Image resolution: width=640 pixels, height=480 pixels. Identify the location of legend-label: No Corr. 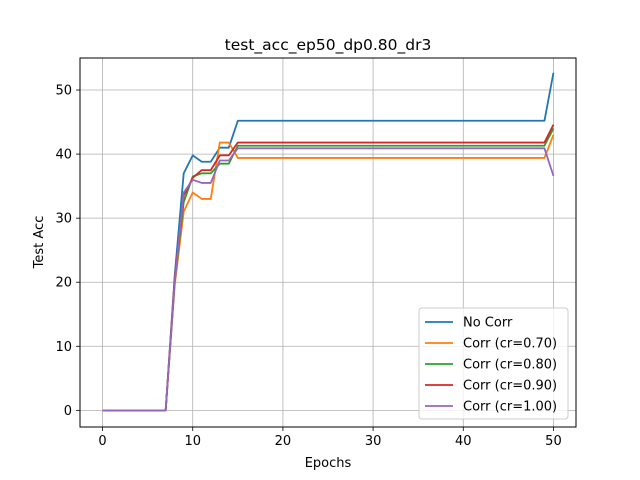
(488, 323).